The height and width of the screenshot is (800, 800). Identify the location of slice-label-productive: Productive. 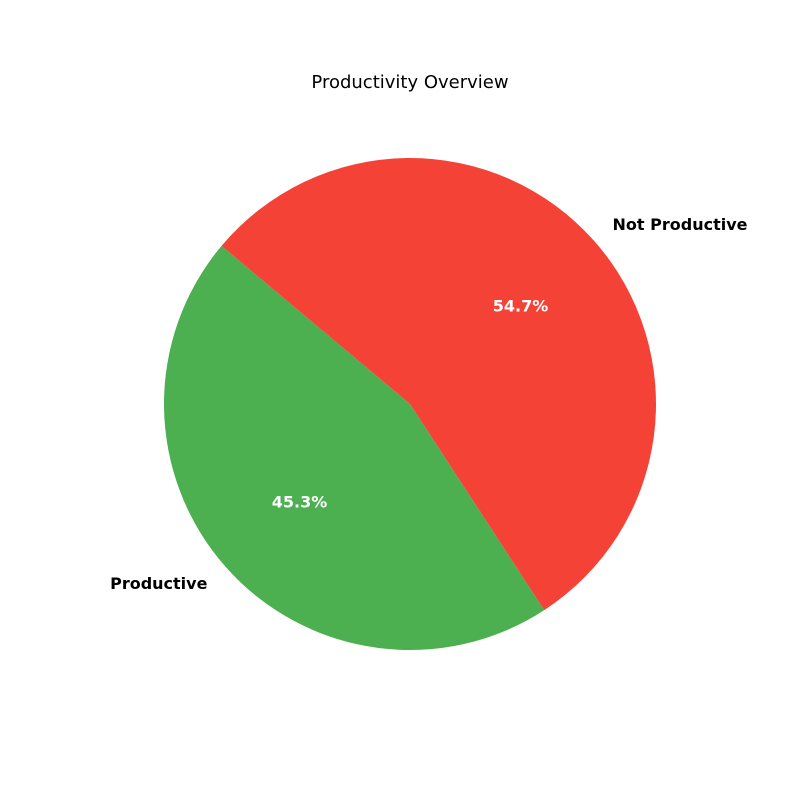
(159, 583).